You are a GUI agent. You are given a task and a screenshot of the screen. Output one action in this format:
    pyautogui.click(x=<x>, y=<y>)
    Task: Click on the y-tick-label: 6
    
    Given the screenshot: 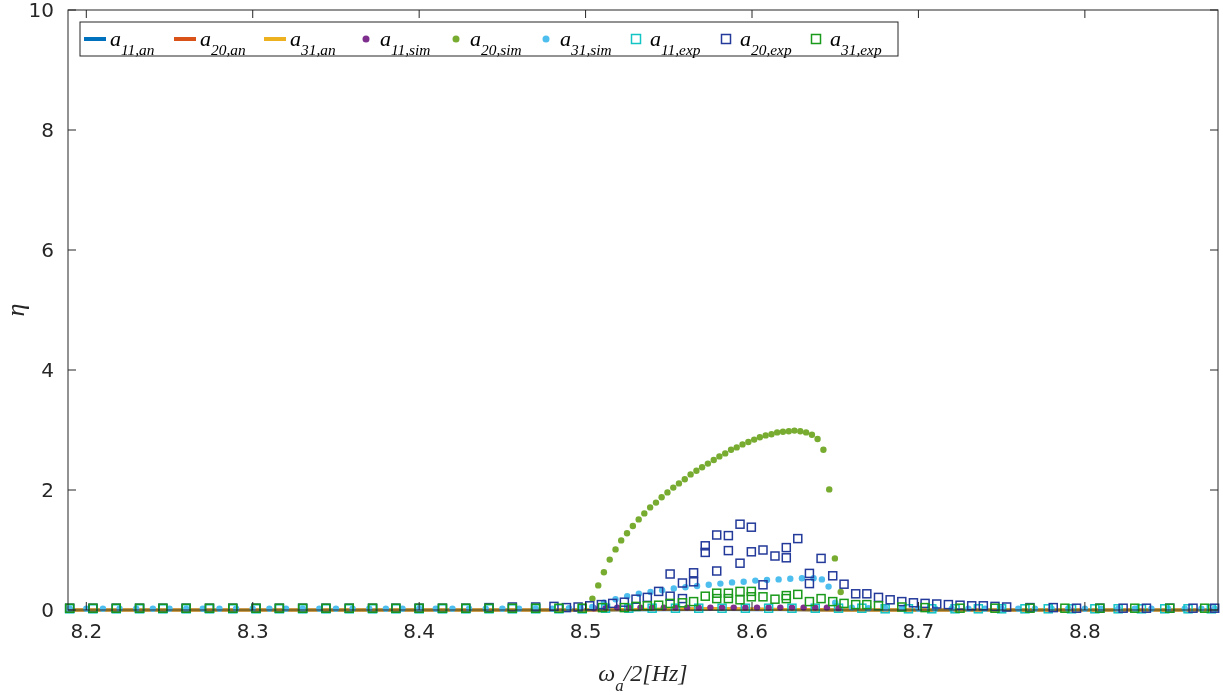 What is the action you would take?
    pyautogui.click(x=47, y=250)
    